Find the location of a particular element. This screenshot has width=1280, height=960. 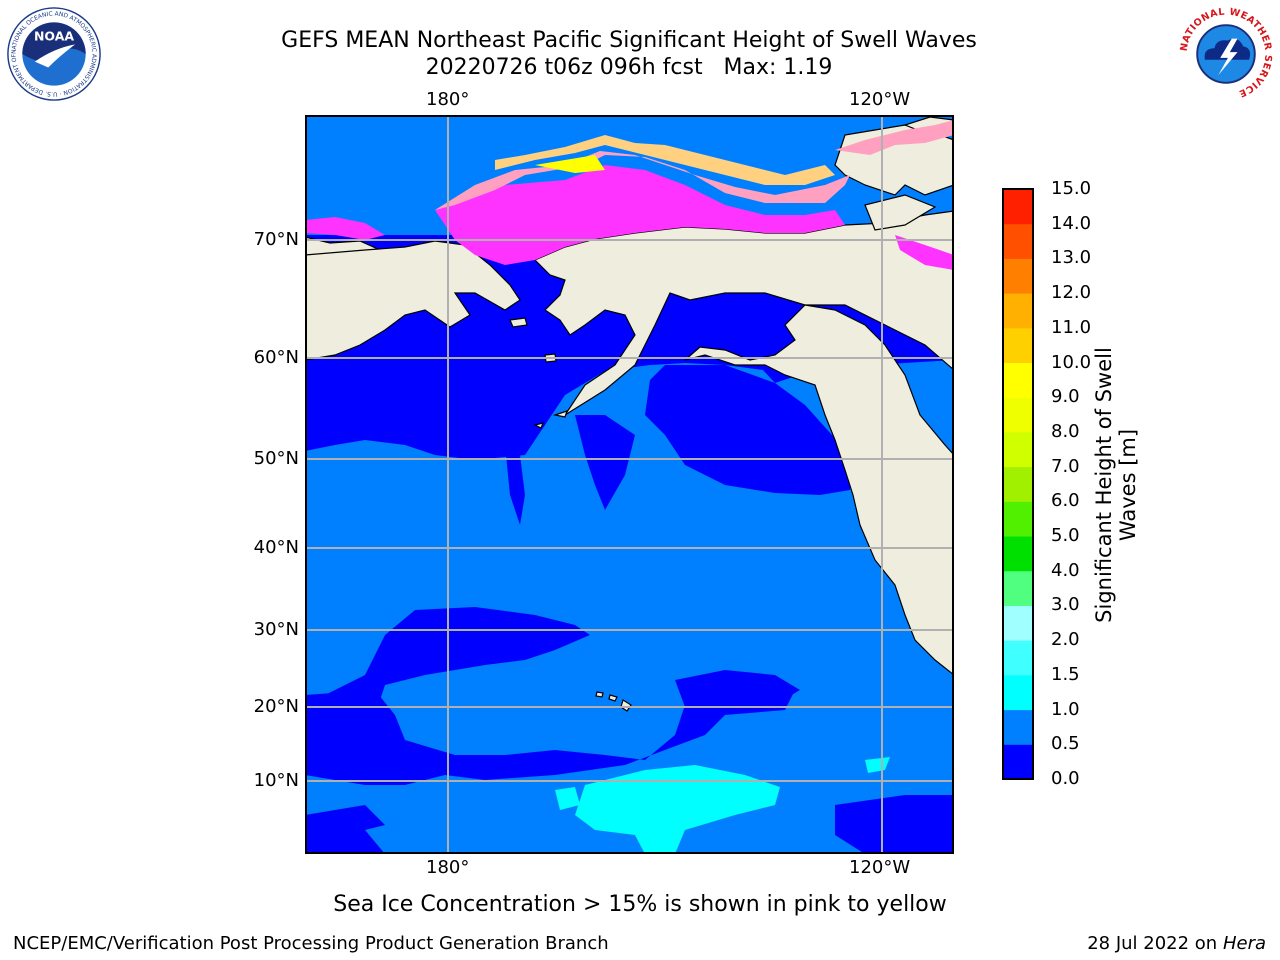

colorbar-tick-label: 6.0 is located at coordinates (1065, 501).